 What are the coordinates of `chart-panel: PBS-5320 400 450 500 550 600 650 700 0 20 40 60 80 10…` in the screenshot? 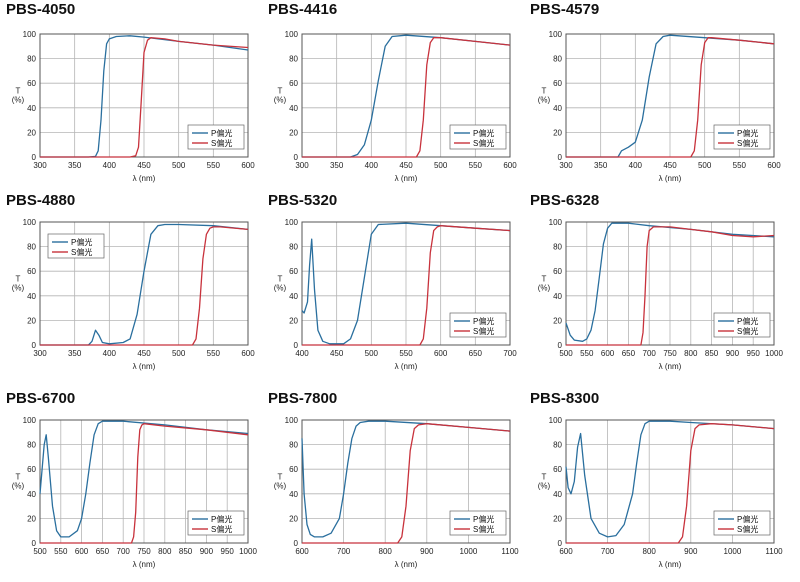 It's located at (392, 281).